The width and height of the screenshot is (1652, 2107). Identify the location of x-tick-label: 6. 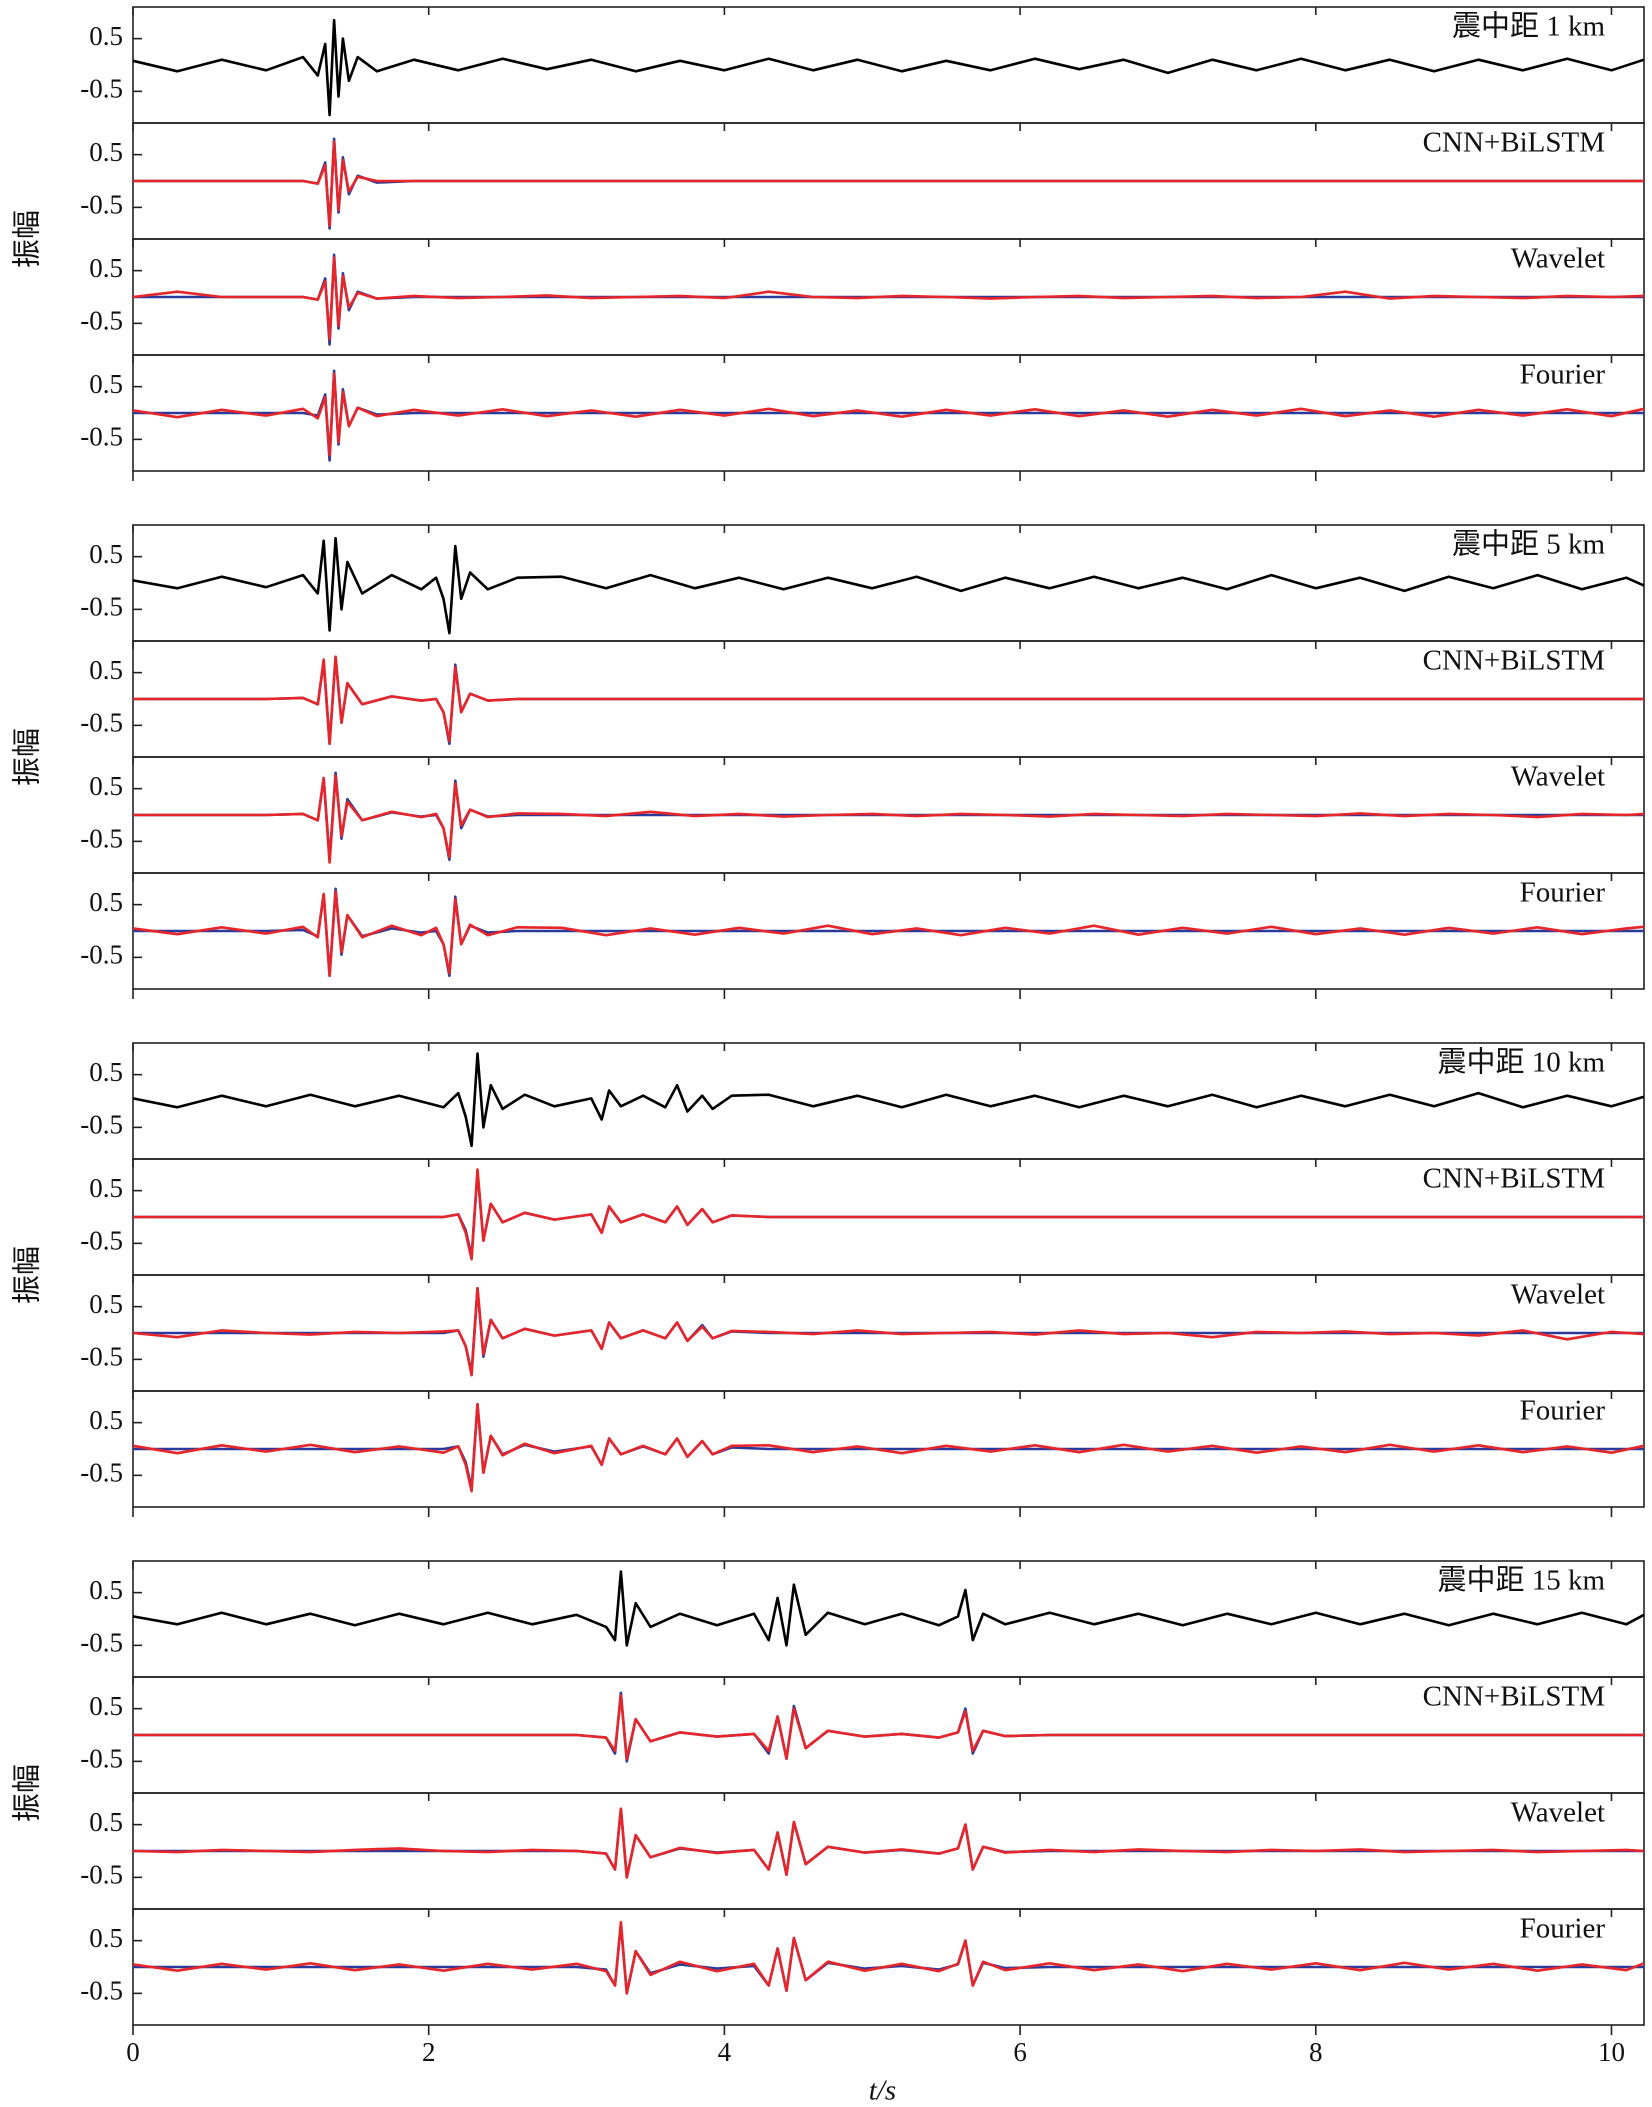
(1020, 2052).